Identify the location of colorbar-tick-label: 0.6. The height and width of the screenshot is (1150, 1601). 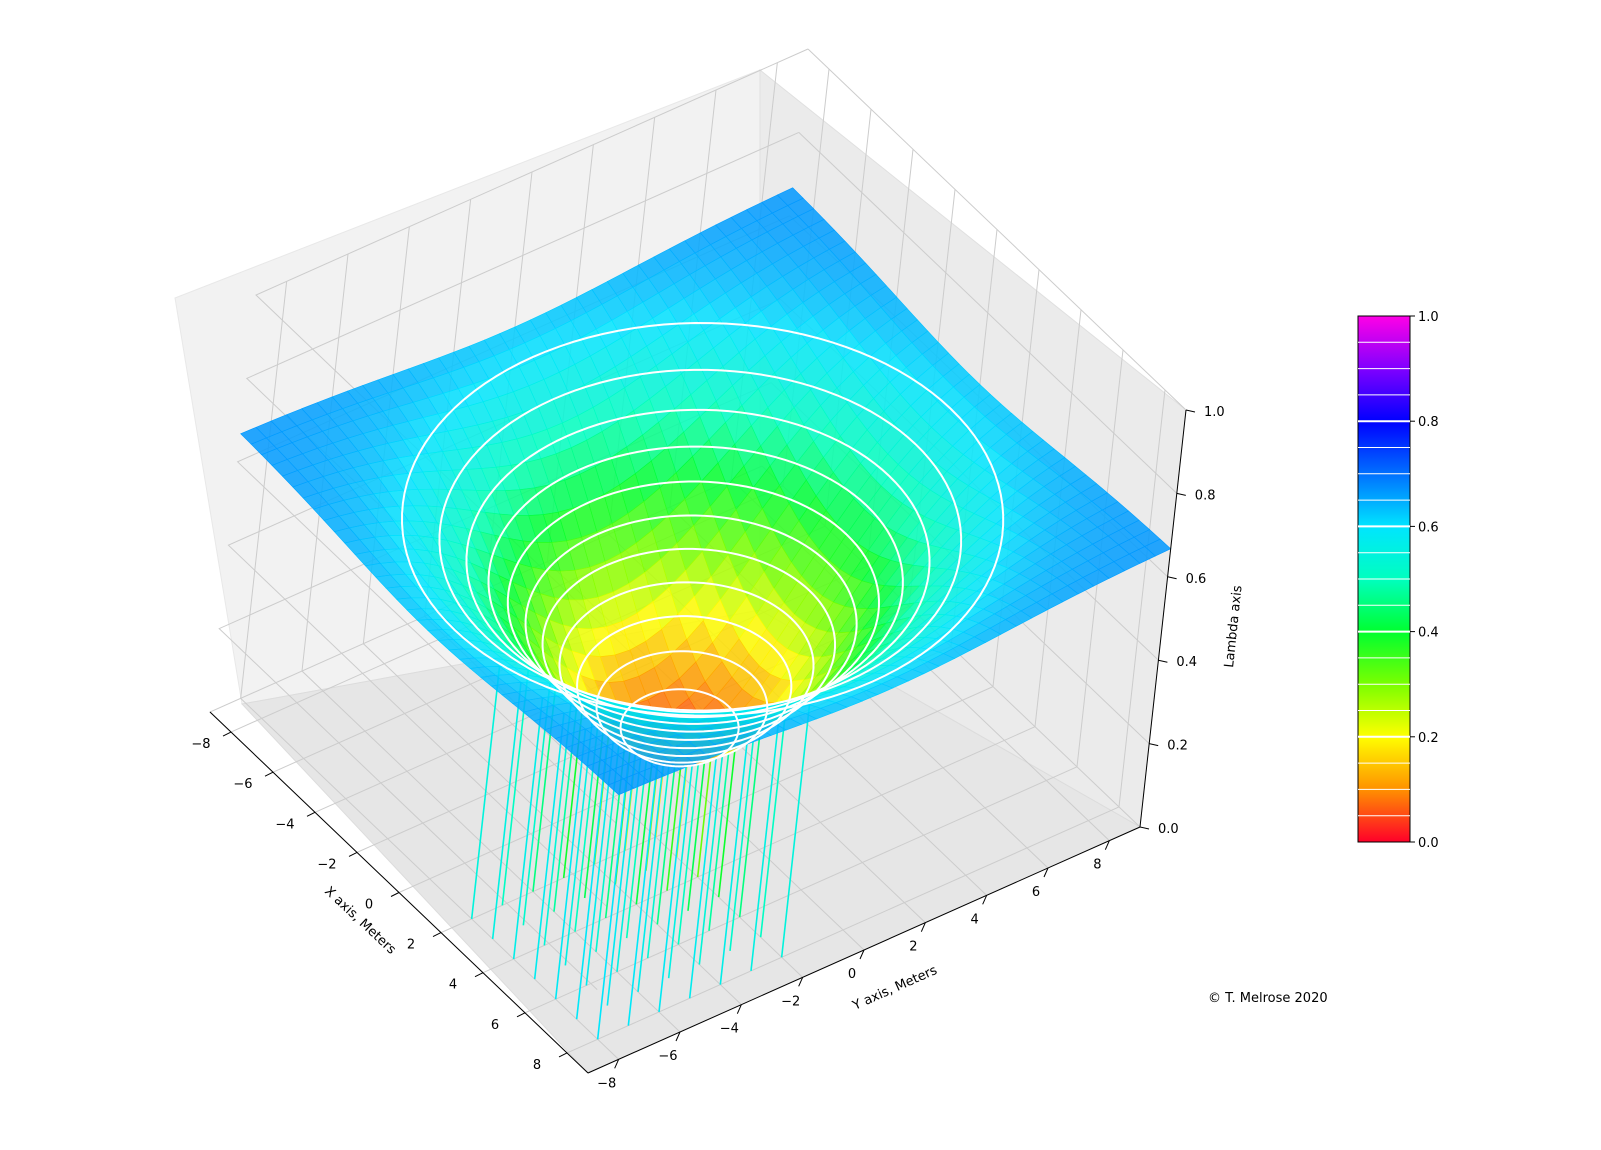
(1428, 527).